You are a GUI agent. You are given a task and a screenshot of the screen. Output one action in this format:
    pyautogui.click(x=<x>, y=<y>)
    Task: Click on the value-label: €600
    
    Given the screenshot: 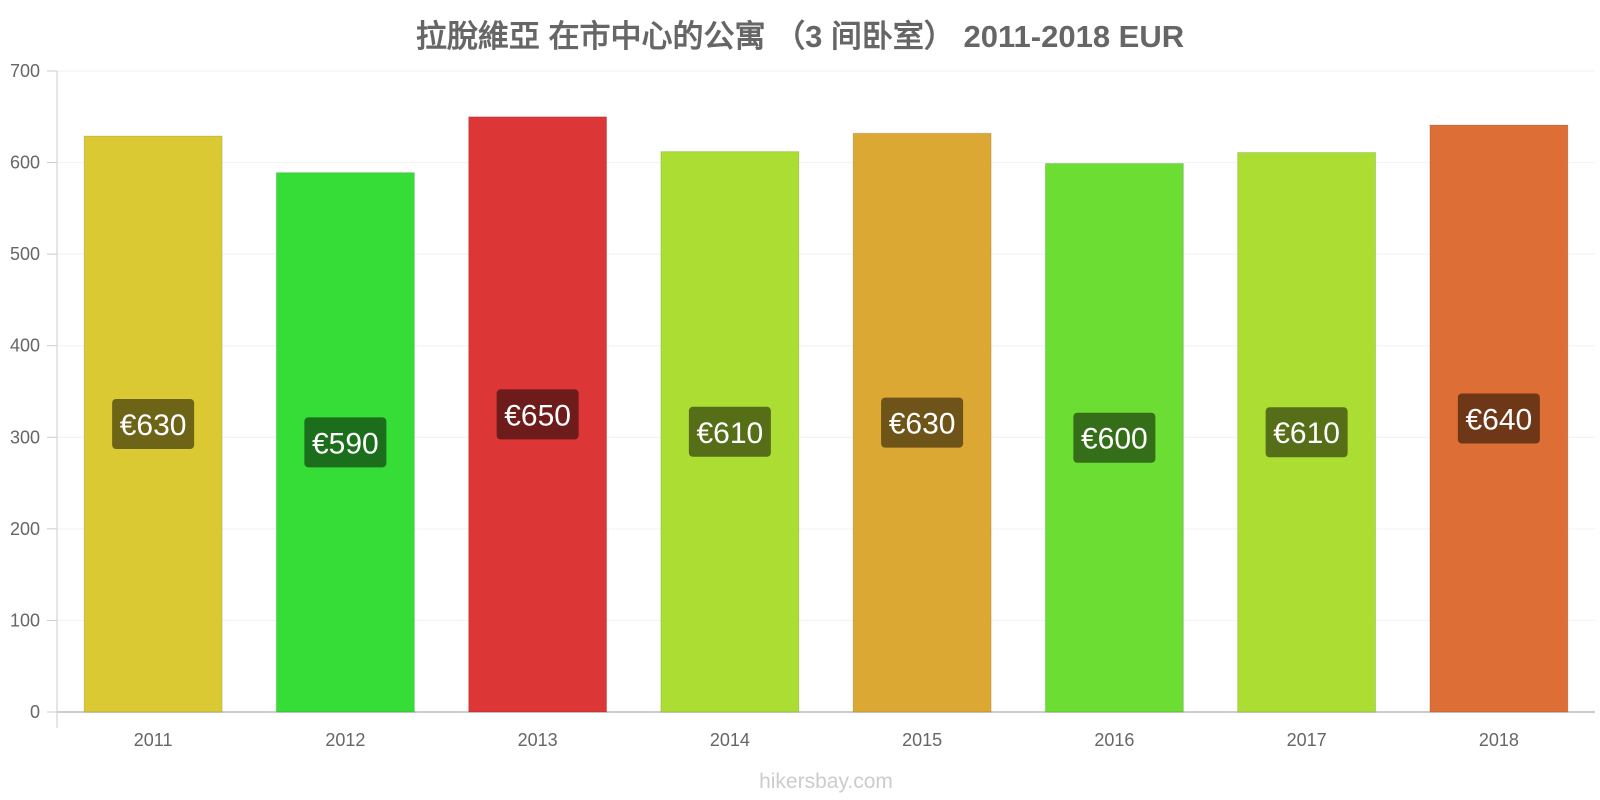 What is the action you would take?
    pyautogui.click(x=1114, y=439)
    